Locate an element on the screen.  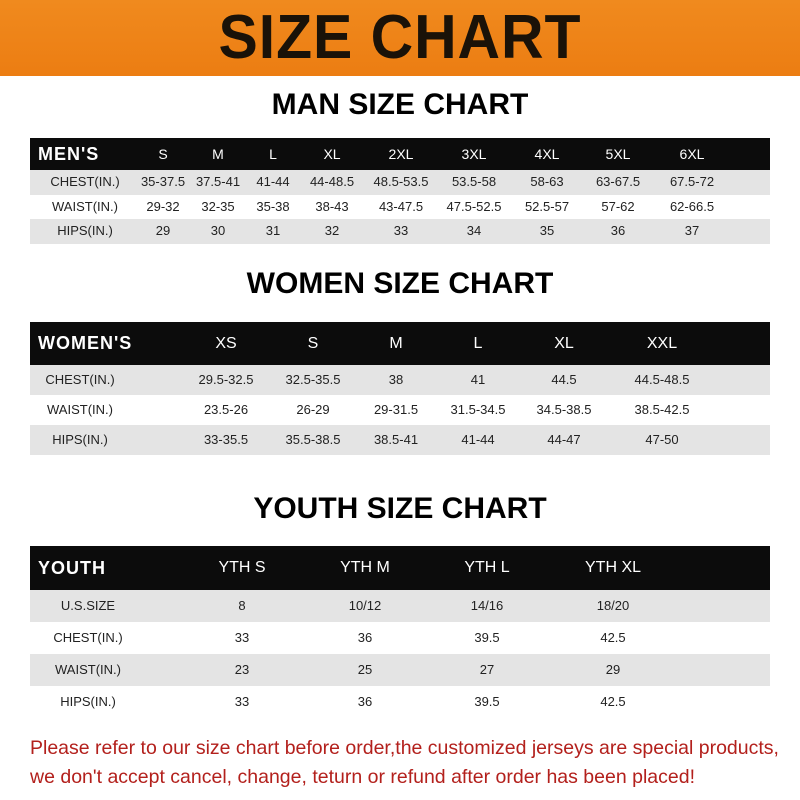
table-cell: 3XL is located at coordinates (474, 154).